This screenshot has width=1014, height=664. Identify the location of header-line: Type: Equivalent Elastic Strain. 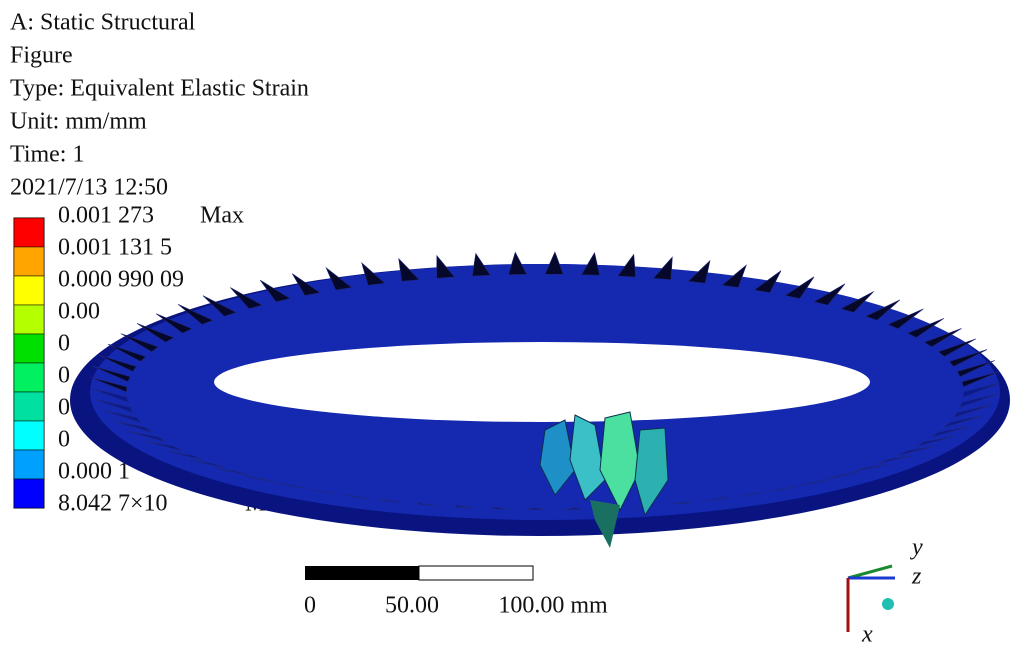
(159, 89).